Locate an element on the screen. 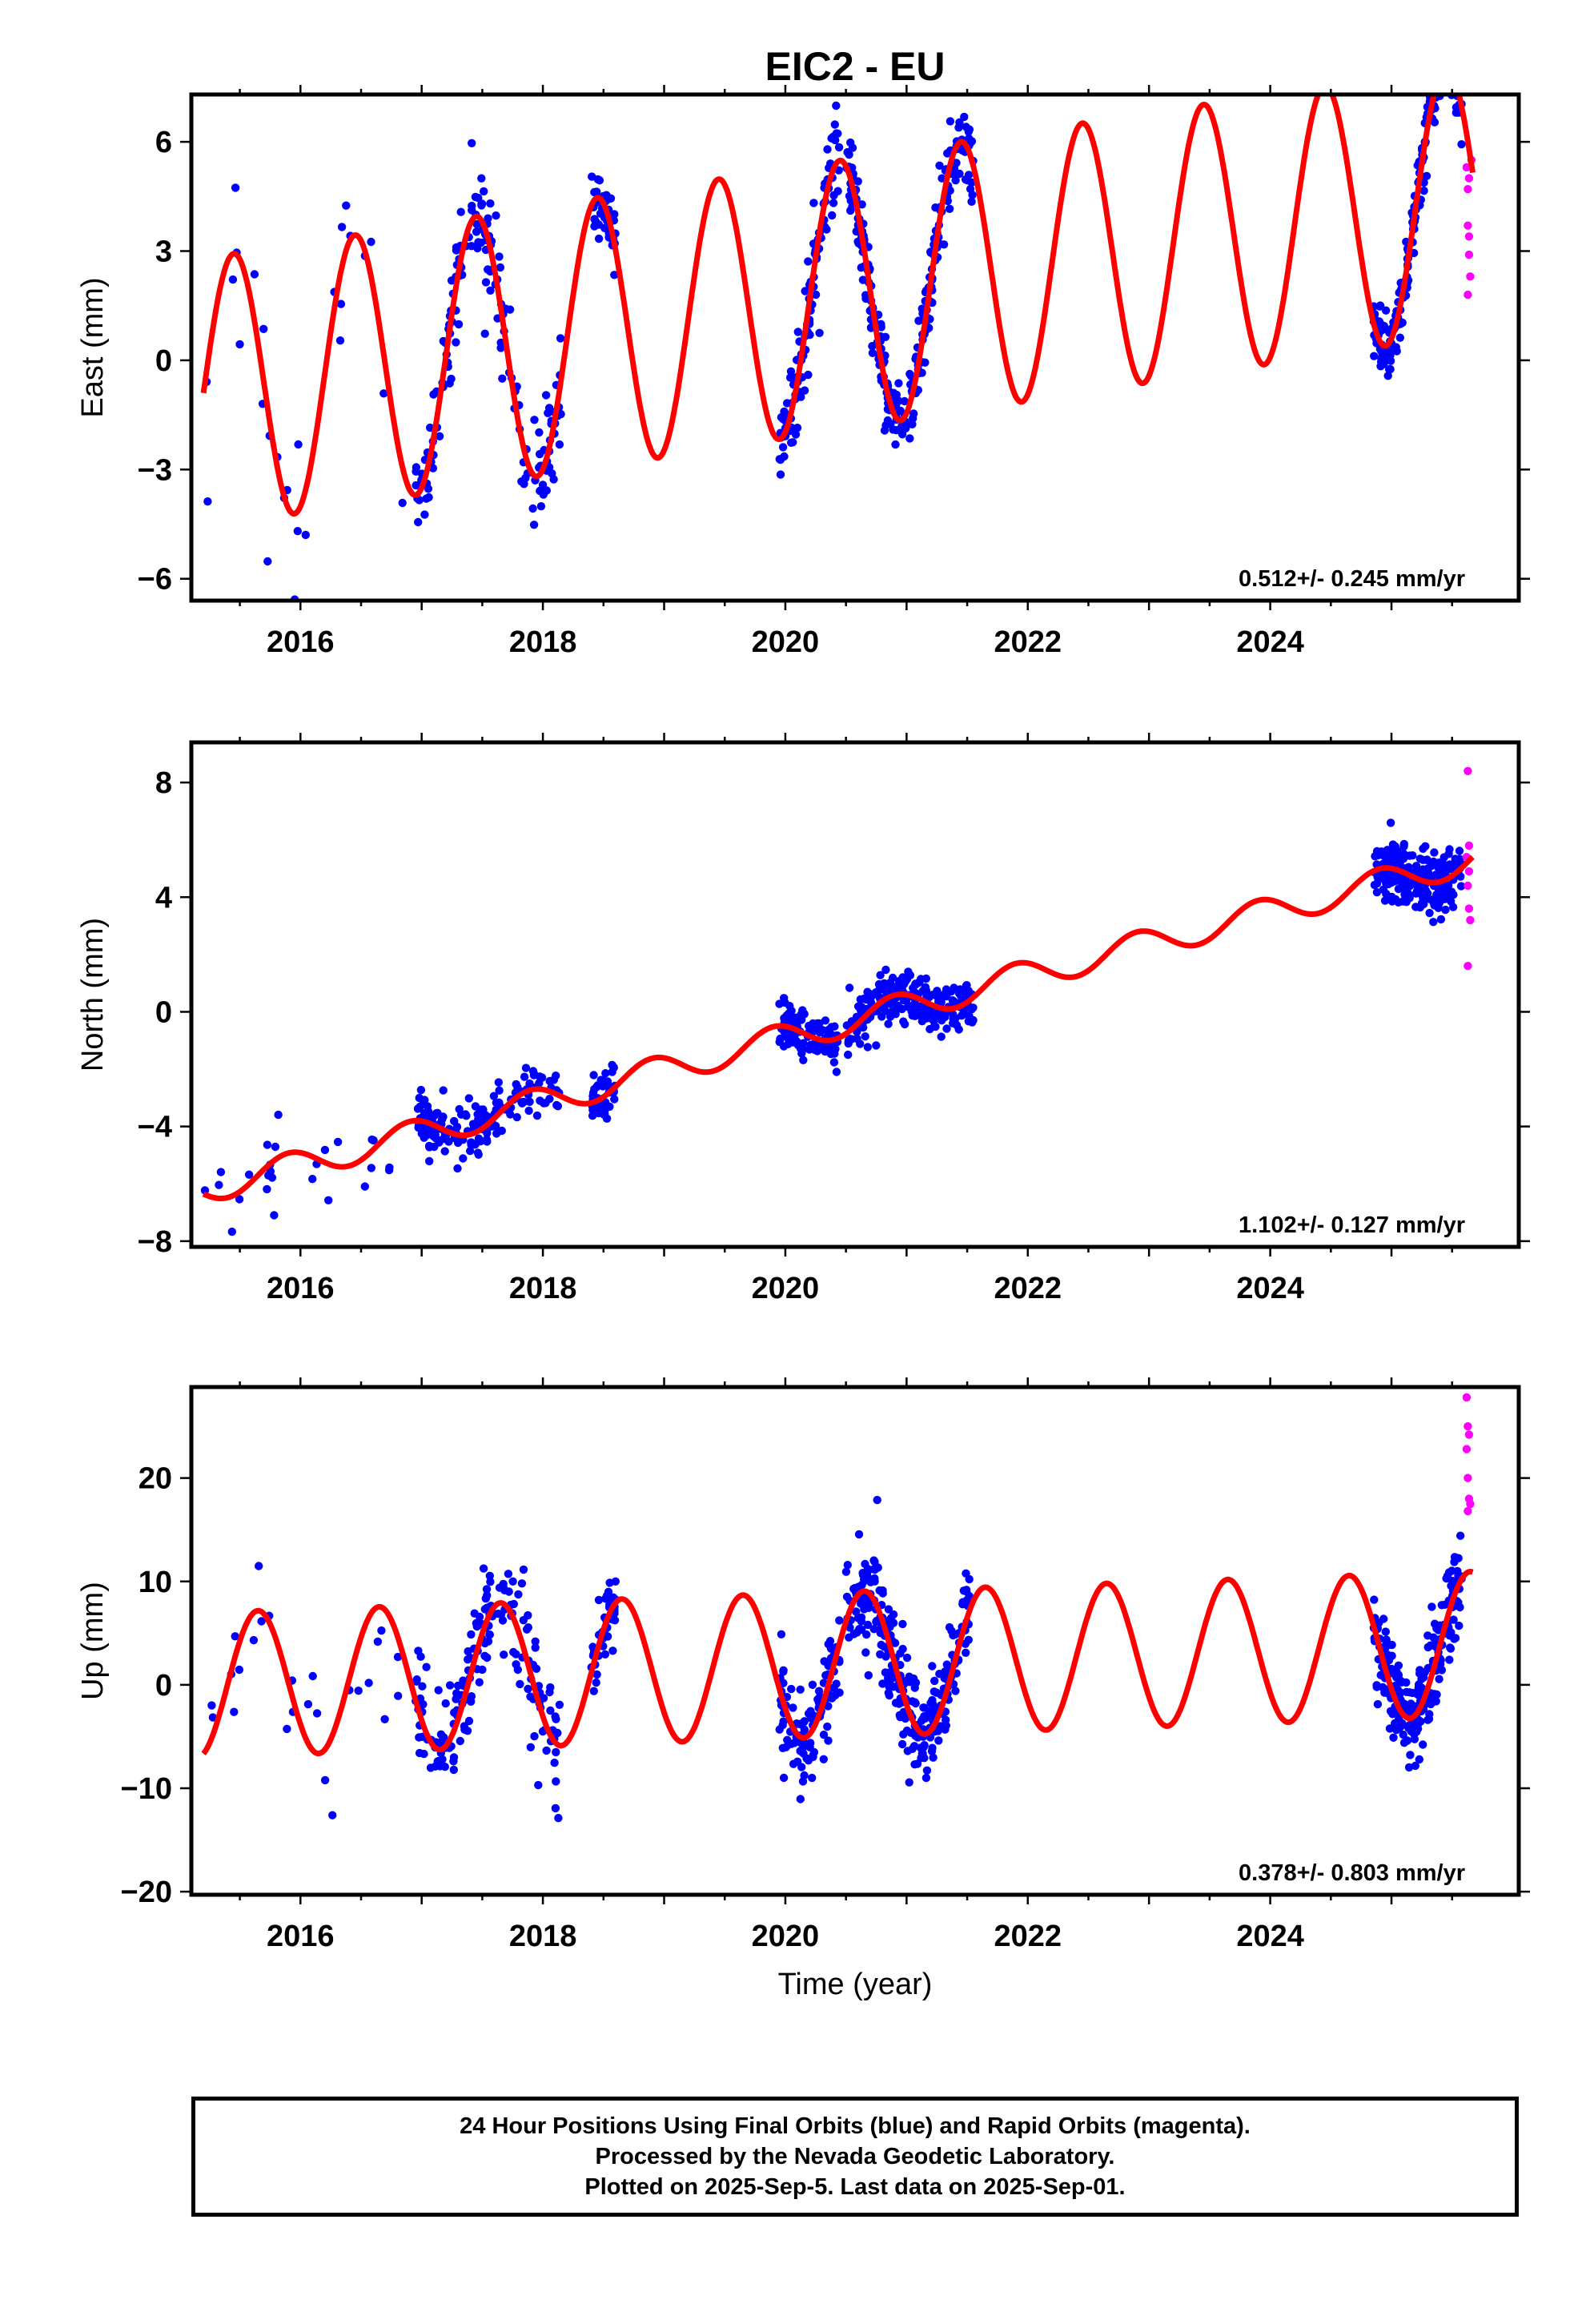 The height and width of the screenshot is (2324, 1582). x-tick-label: 2016 is located at coordinates (301, 642).